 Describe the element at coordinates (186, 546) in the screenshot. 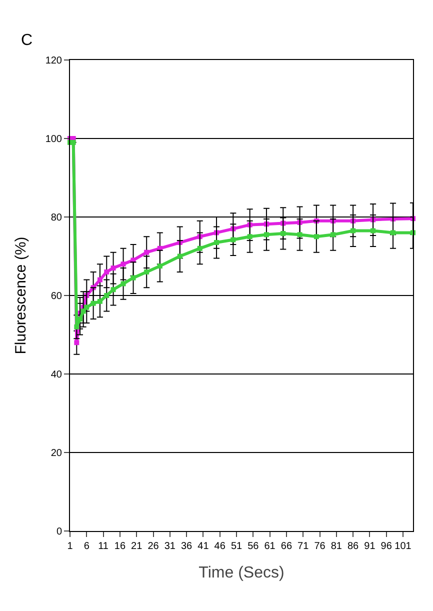

I see `x-tick-label: 36` at that location.